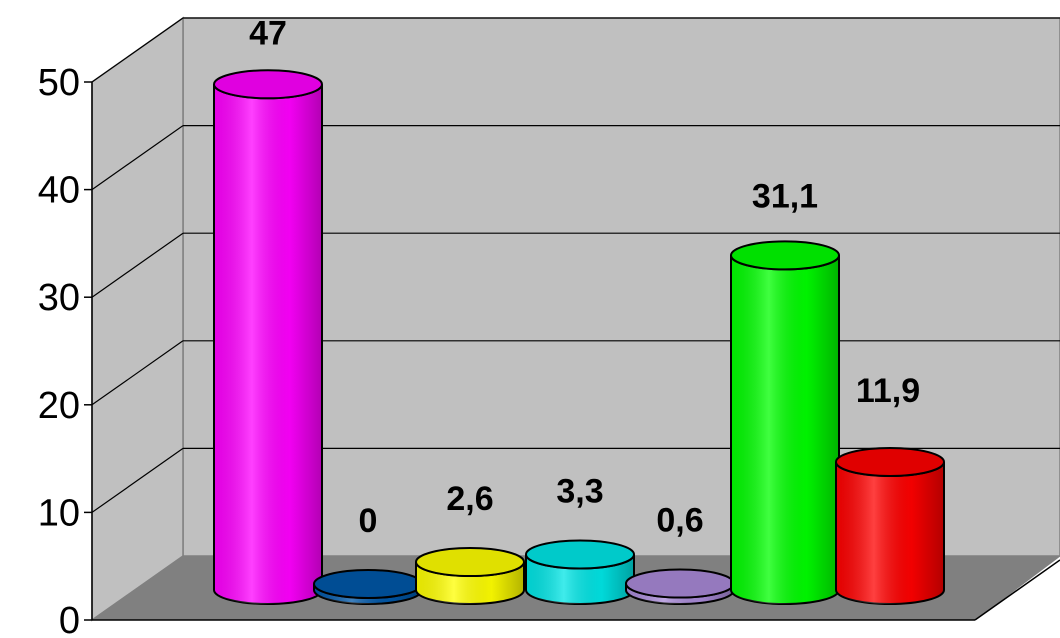 The image size is (1060, 638). I want to click on data-label: 47, so click(268, 33).